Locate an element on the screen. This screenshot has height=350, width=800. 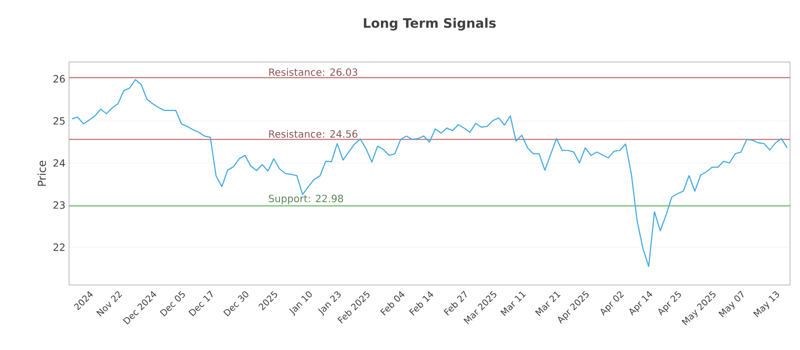
x-tick-label: Jan 23 is located at coordinates (329, 303).